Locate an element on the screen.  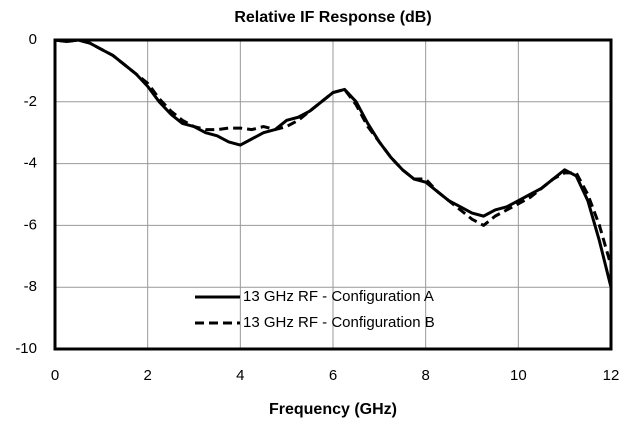
x-tick-label: 0 is located at coordinates (55, 375).